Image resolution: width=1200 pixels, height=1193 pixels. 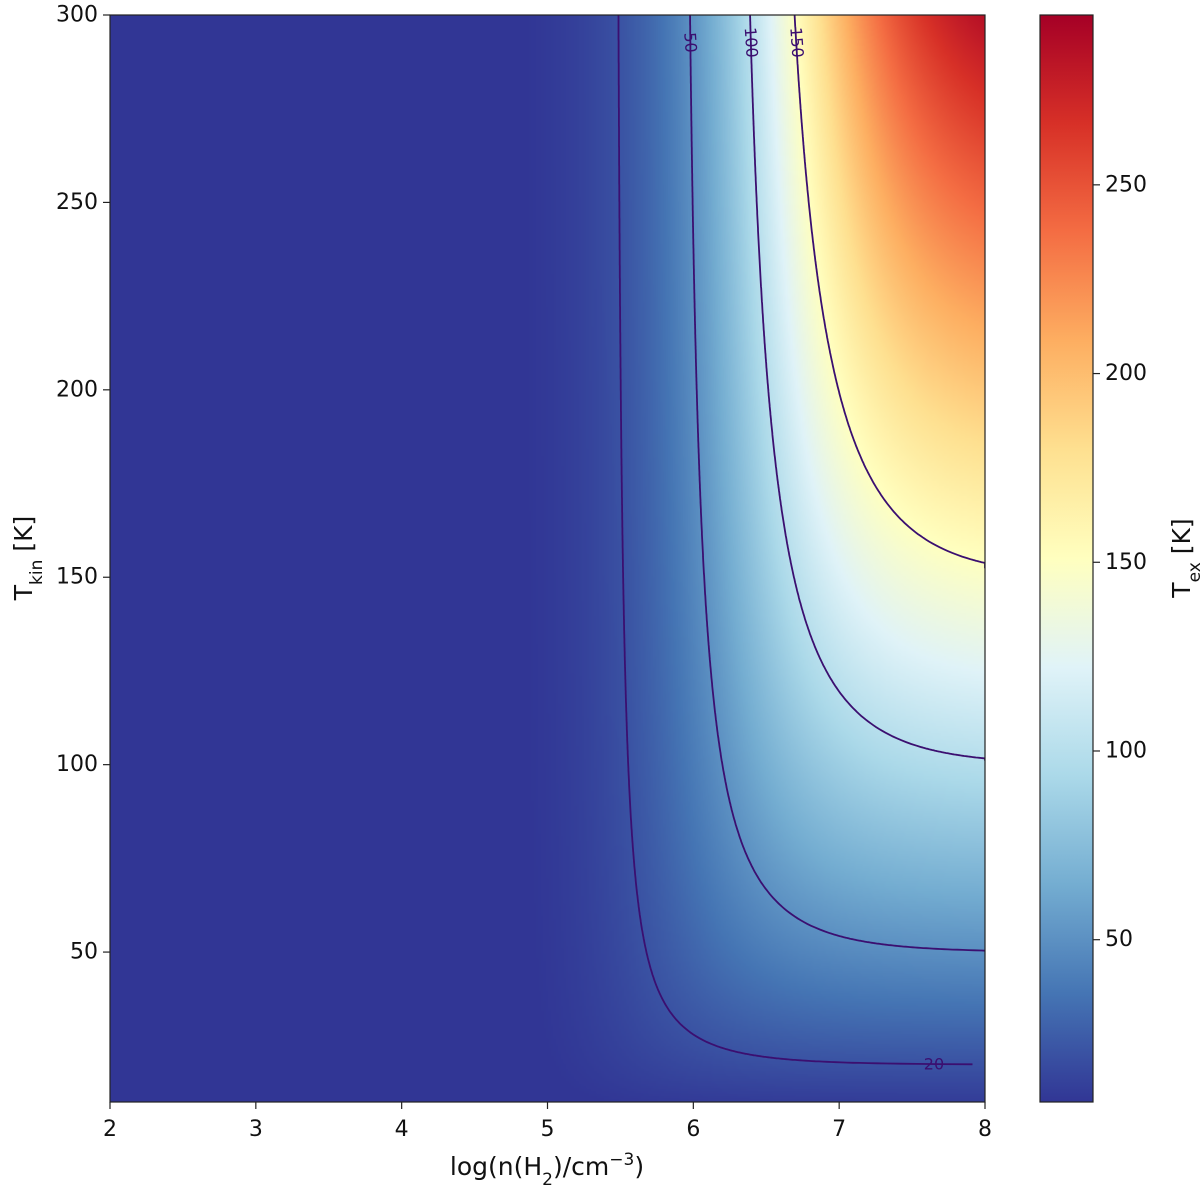 I want to click on y-tick-label-100: 100, so click(x=77, y=764).